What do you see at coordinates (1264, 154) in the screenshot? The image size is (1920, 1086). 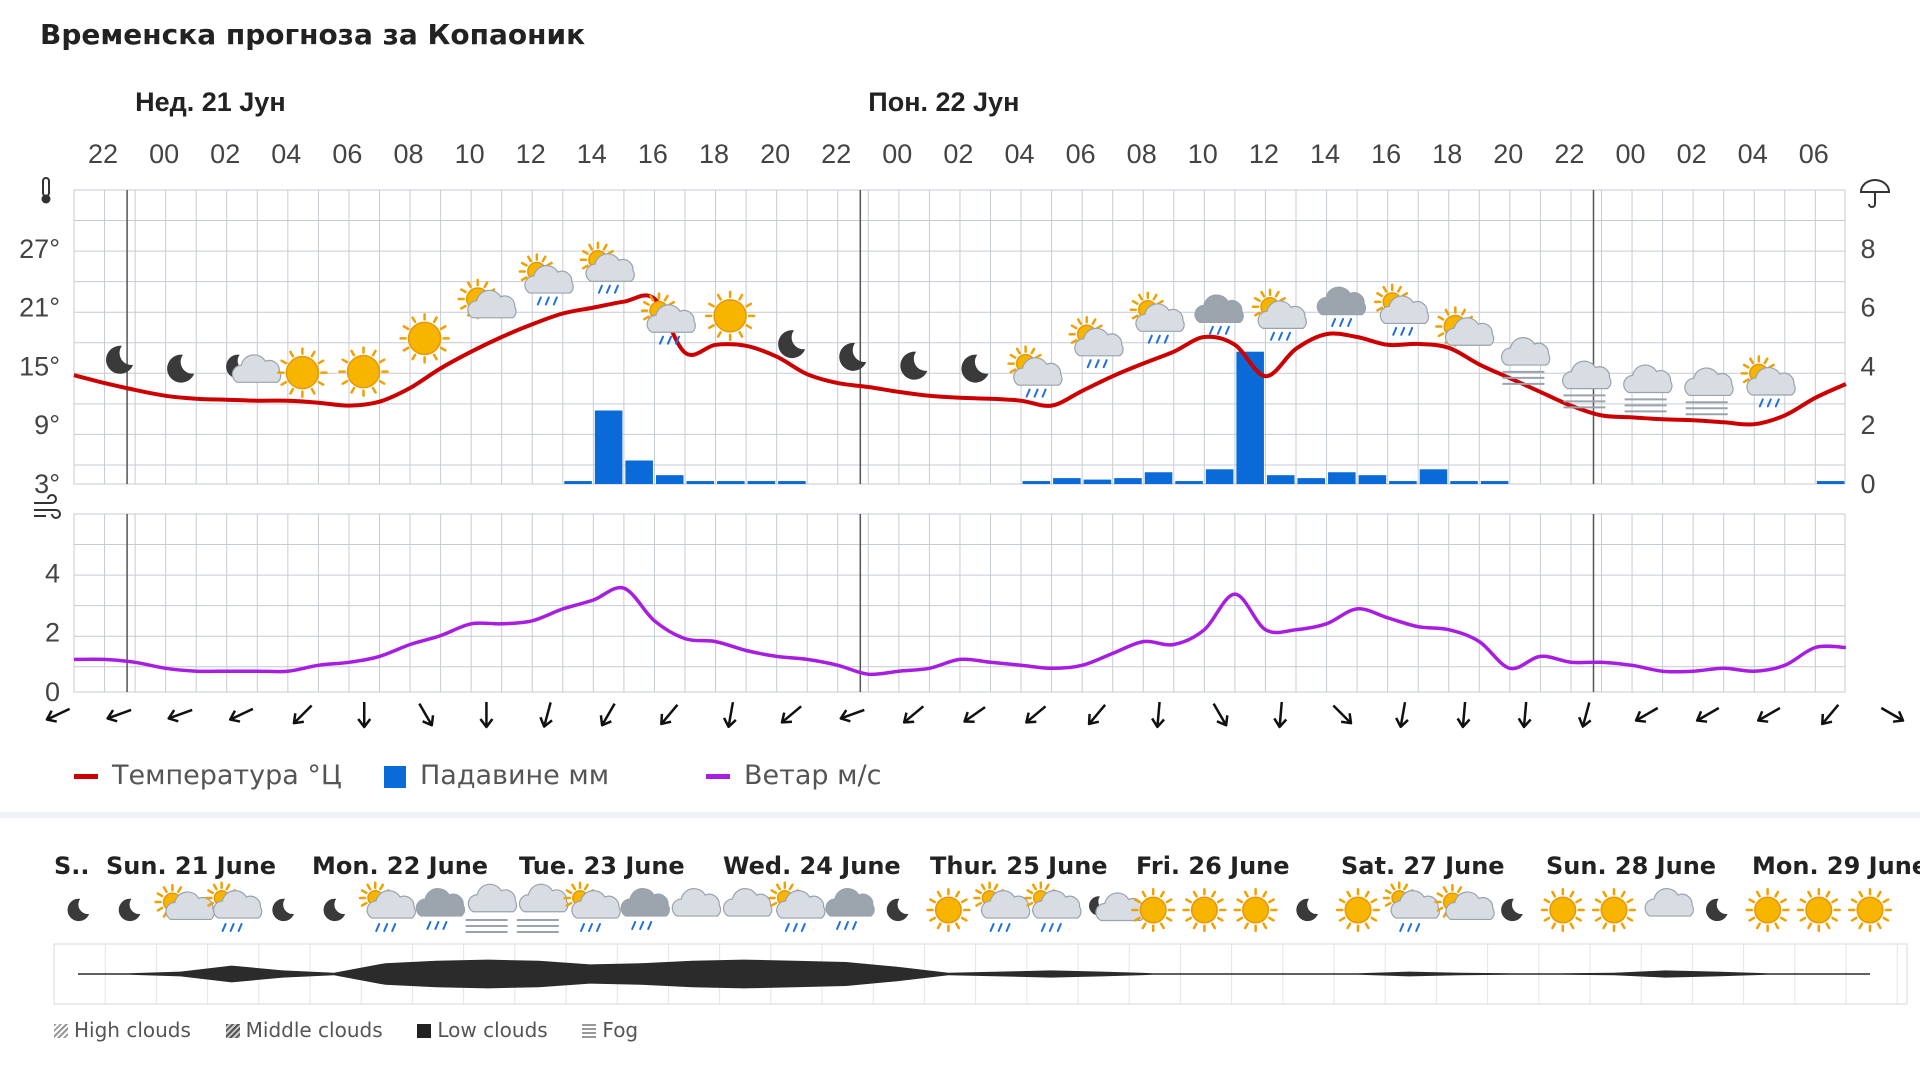 I see `hour-label: 12` at bounding box center [1264, 154].